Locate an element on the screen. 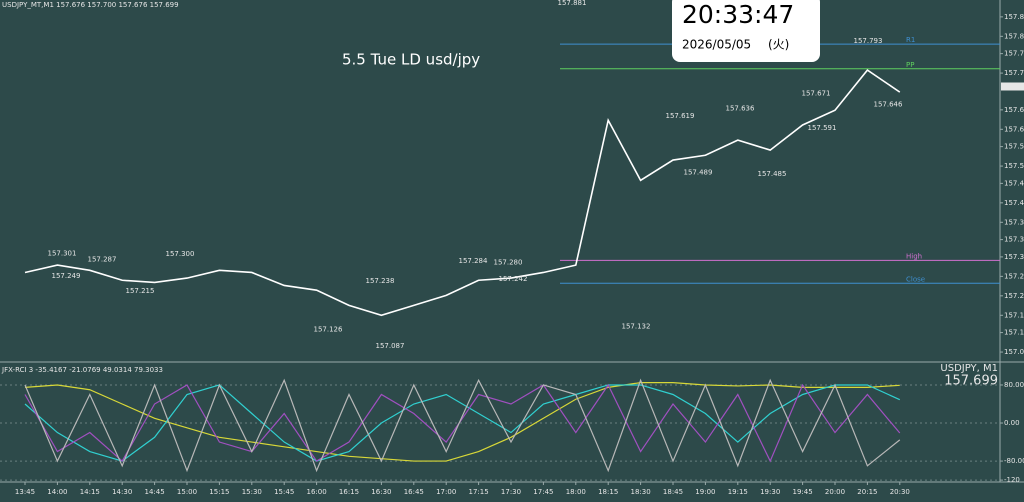 The height and width of the screenshot is (502, 1024). clock-date: 2026/05/05 is located at coordinates (716, 45).